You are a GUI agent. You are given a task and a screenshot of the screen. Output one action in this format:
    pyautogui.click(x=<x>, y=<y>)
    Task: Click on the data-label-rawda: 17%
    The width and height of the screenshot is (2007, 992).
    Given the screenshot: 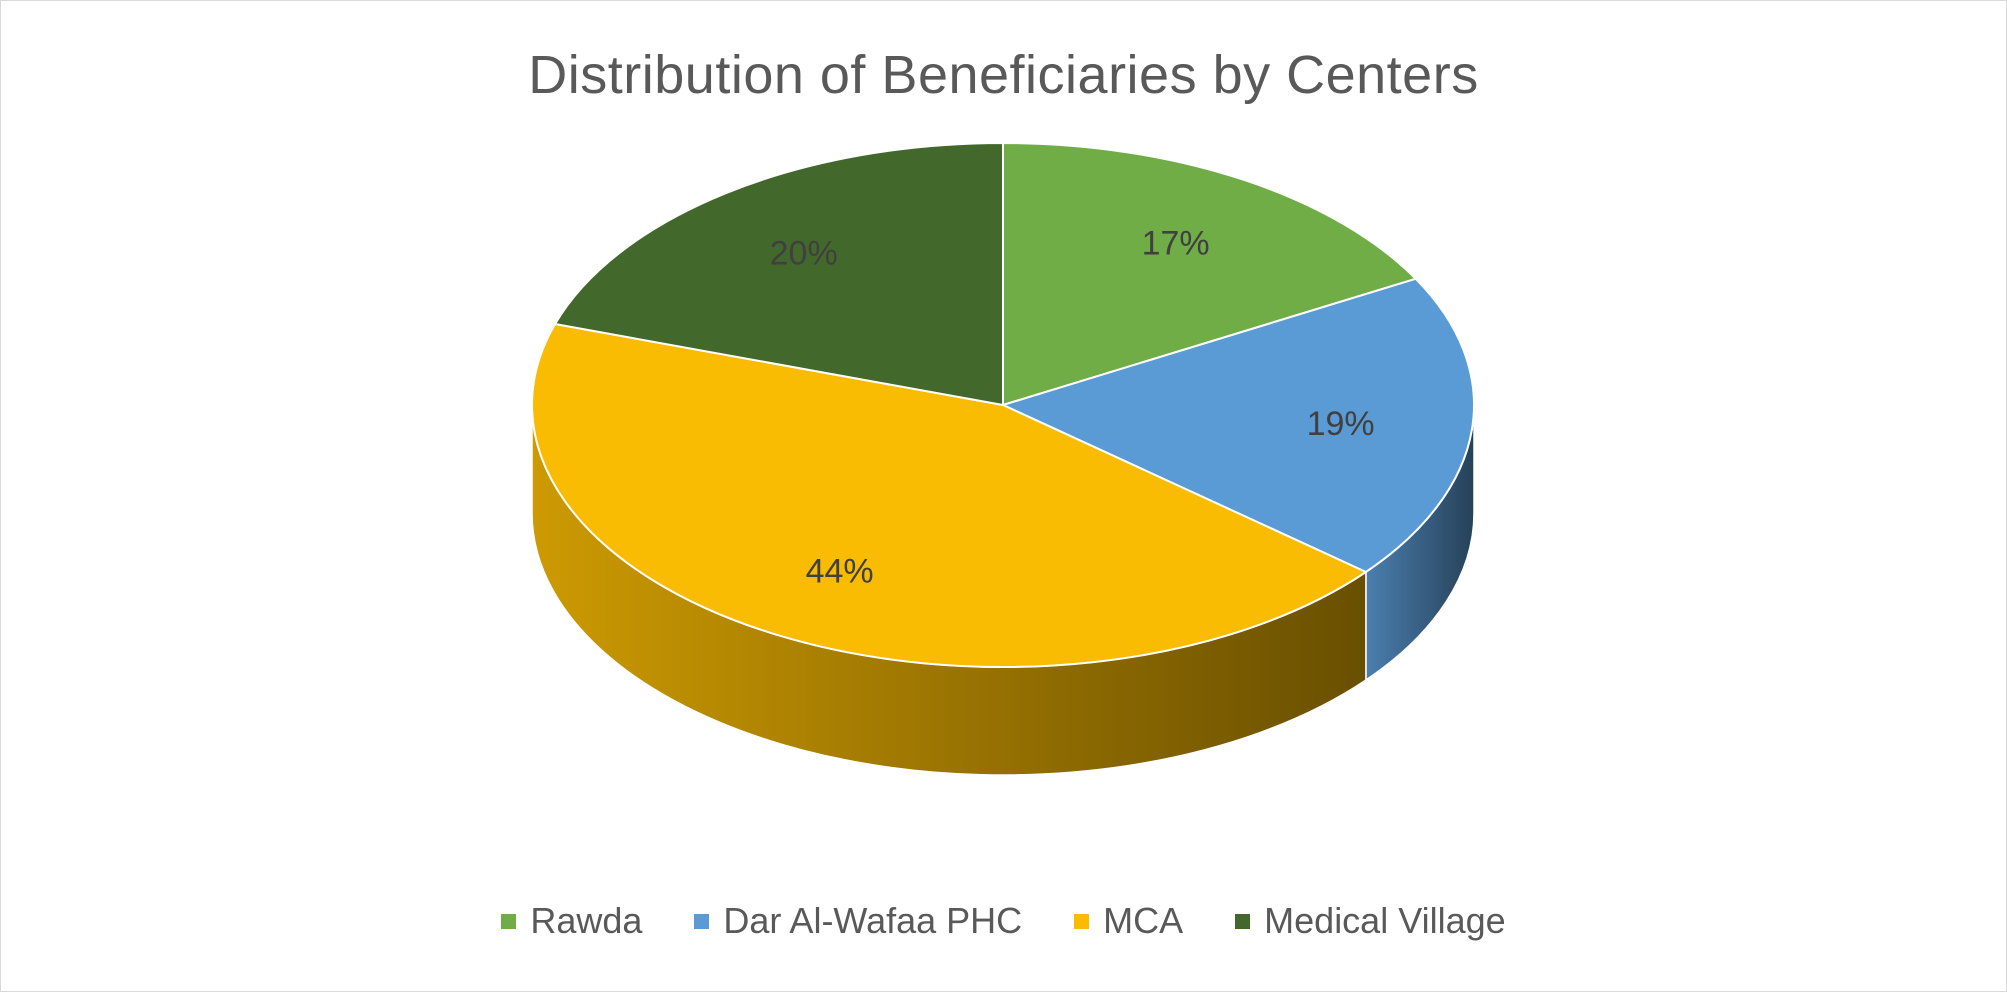 What is the action you would take?
    pyautogui.click(x=1176, y=244)
    